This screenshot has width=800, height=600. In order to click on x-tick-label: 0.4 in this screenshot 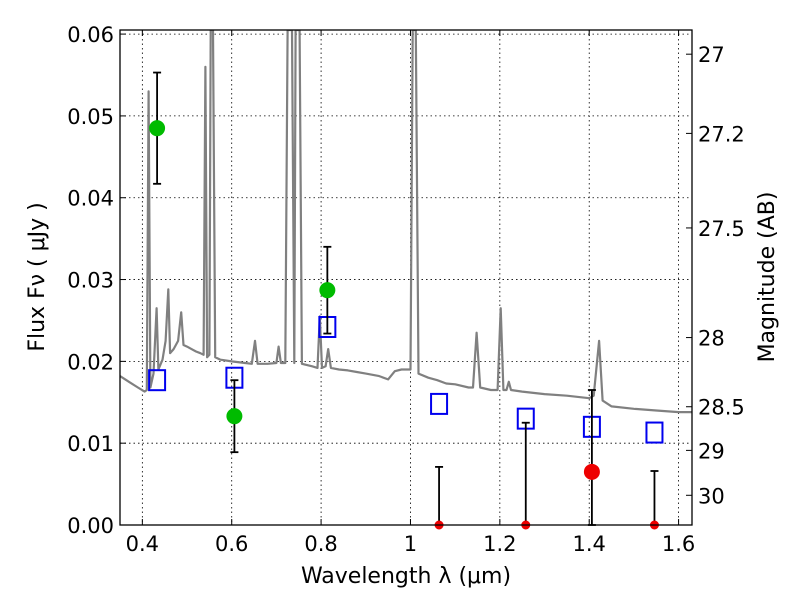, I will do `click(142, 544)`.